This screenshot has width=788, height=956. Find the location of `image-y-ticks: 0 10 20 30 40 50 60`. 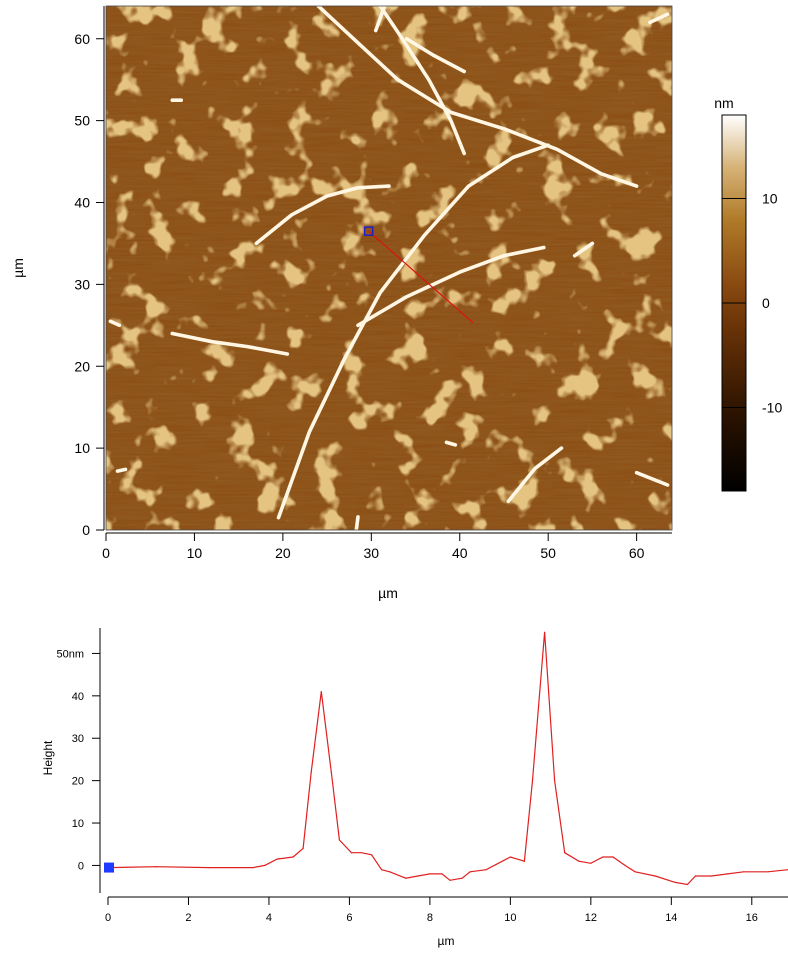

image-y-ticks: 0 10 20 30 40 50 60 is located at coordinates (89, 284).